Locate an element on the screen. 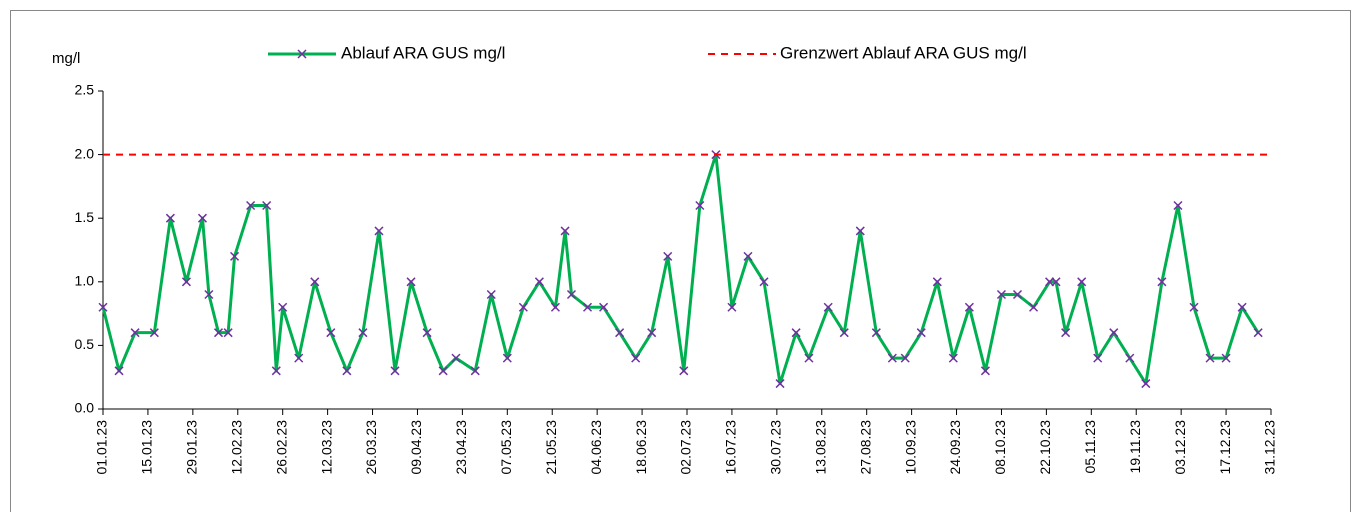 The image size is (1359, 512). x-tick-label: 22.10.23 is located at coordinates (1045, 447).